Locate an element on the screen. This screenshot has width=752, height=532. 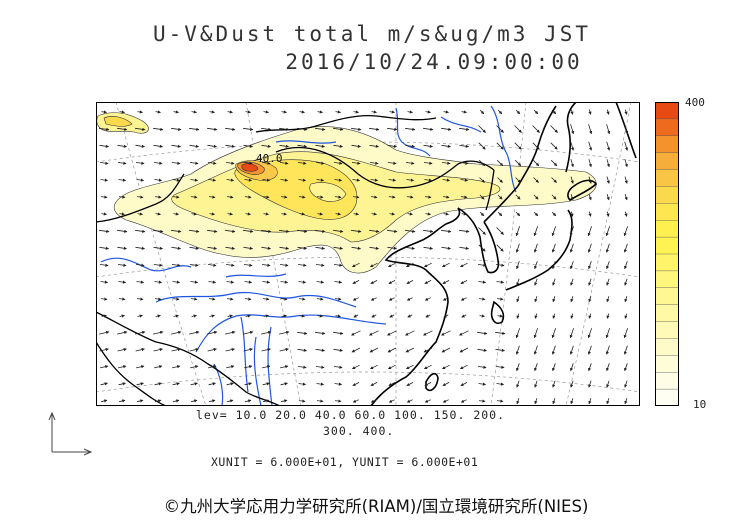
kazakh-border is located at coordinates (140, 198).